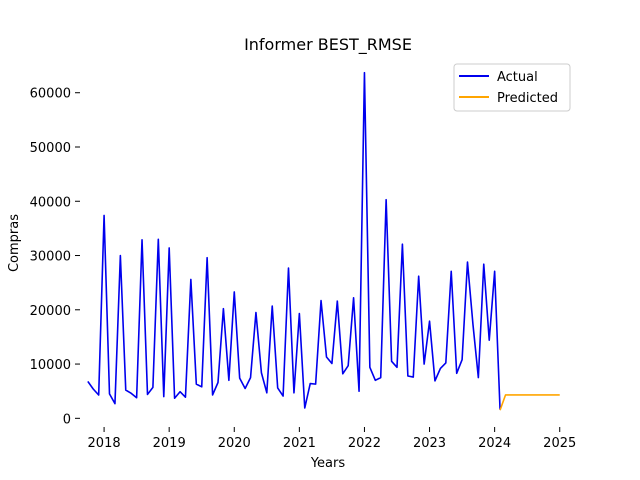 The width and height of the screenshot is (640, 480). Describe the element at coordinates (169, 443) in the screenshot. I see `x-tick-label: 2019` at that location.